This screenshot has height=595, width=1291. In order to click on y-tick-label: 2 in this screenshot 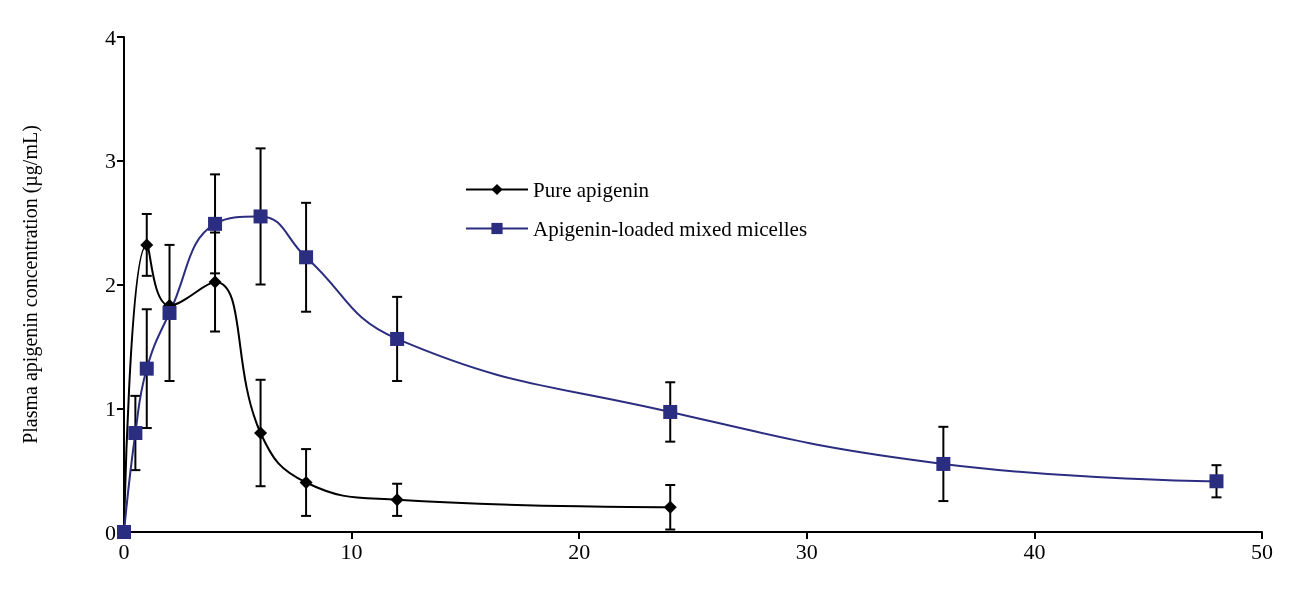, I will do `click(110, 284)`.